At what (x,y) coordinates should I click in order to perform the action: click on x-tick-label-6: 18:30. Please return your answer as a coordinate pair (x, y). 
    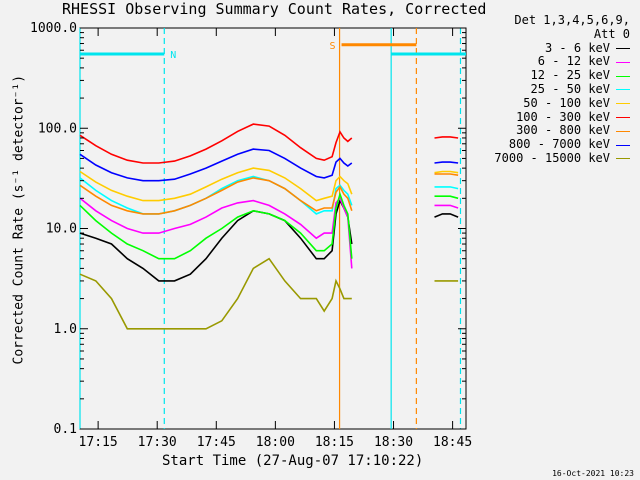
    Looking at the image, I should click on (393, 442).